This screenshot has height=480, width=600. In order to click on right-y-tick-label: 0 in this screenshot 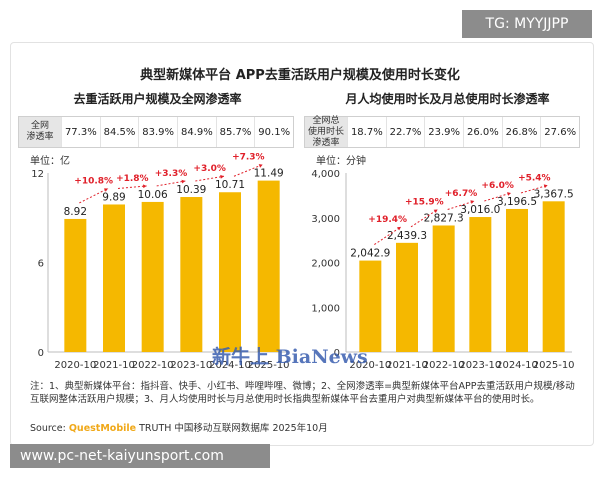, I will do `click(337, 353)`.